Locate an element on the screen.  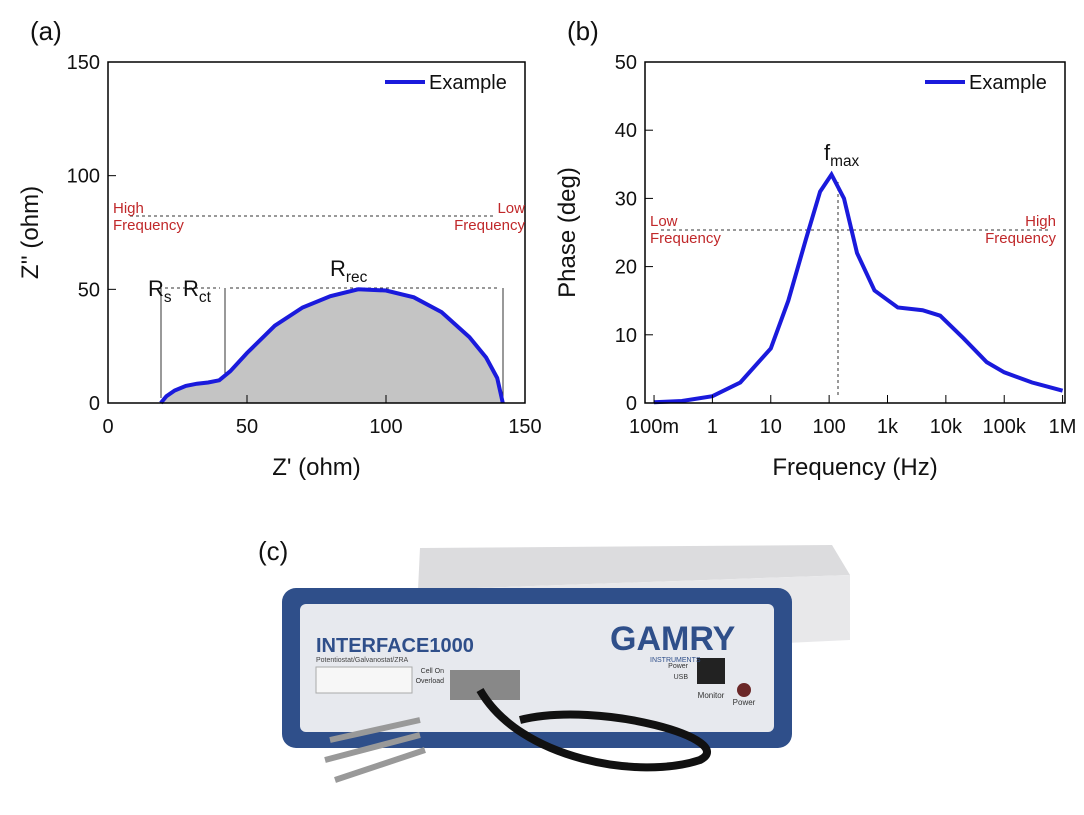
annotation: Rs is located at coordinates (160, 291).